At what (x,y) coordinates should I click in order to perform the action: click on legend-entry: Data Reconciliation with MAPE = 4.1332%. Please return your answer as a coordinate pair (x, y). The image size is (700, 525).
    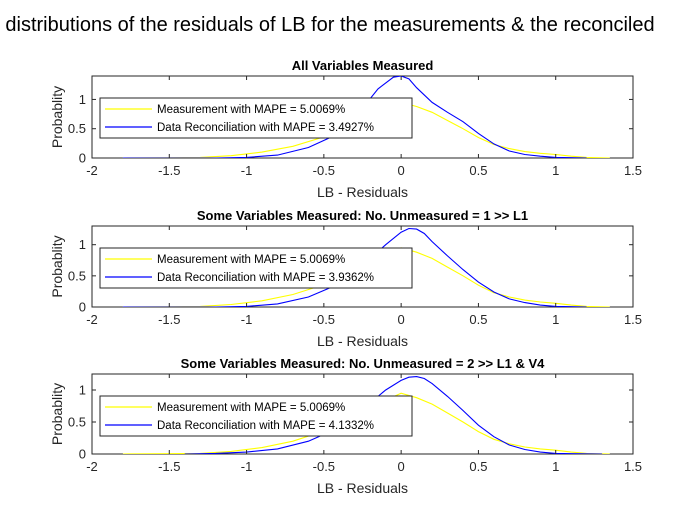
    Looking at the image, I should click on (265, 426).